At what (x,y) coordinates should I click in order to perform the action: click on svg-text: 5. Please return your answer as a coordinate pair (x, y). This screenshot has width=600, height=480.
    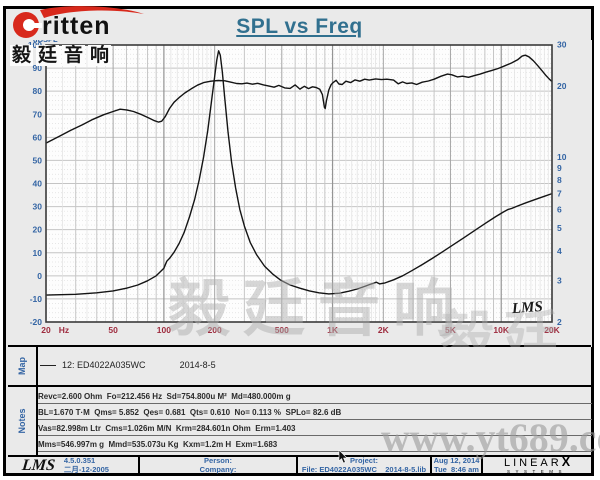
    Looking at the image, I should click on (559, 228).